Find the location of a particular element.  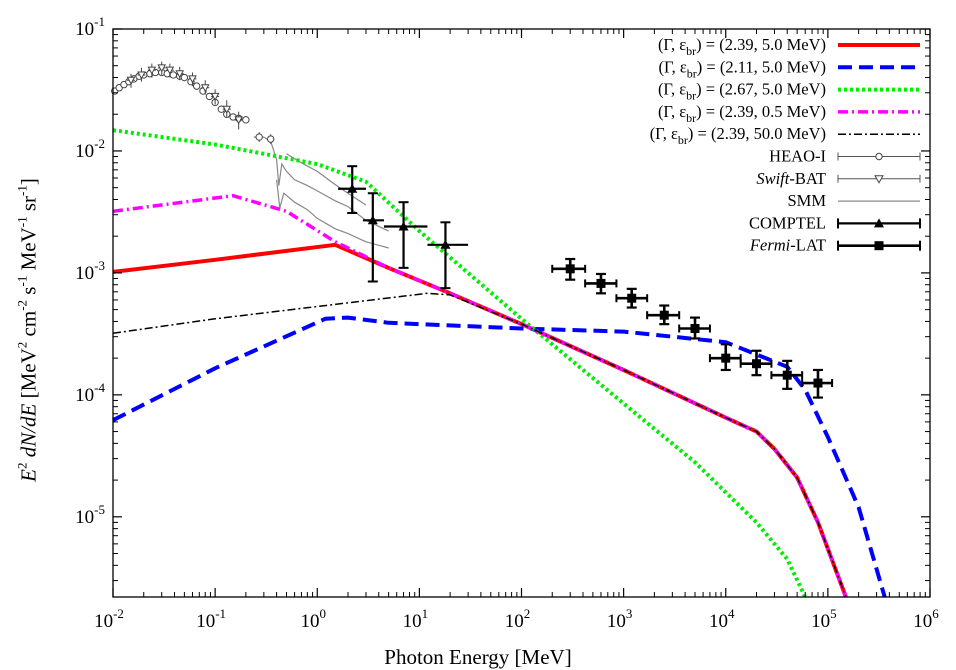

y-tick-label: 10⁻⁴ is located at coordinates (90, 393).